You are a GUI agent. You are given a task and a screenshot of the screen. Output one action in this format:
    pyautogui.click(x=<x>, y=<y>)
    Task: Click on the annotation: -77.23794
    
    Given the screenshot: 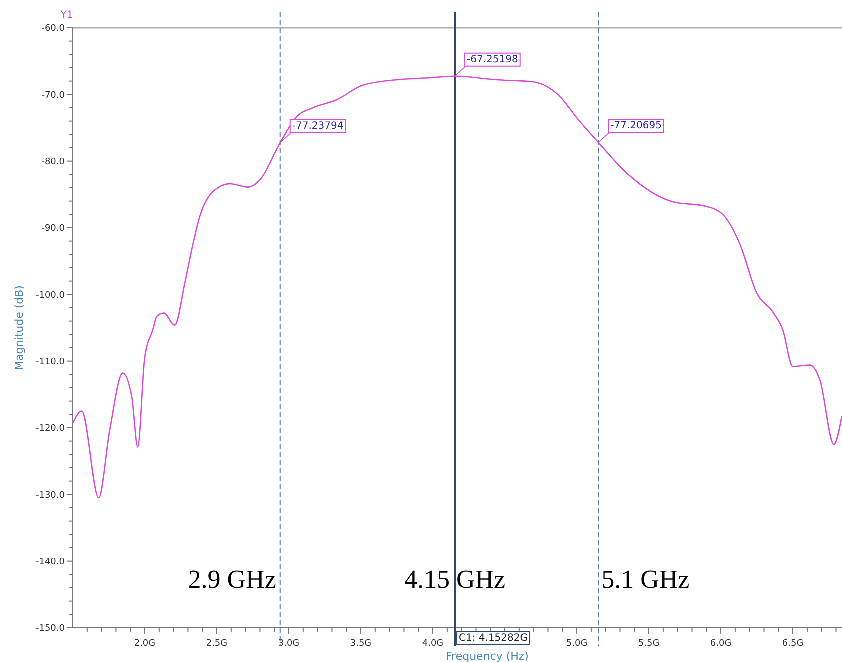 What is the action you would take?
    pyautogui.click(x=318, y=126)
    